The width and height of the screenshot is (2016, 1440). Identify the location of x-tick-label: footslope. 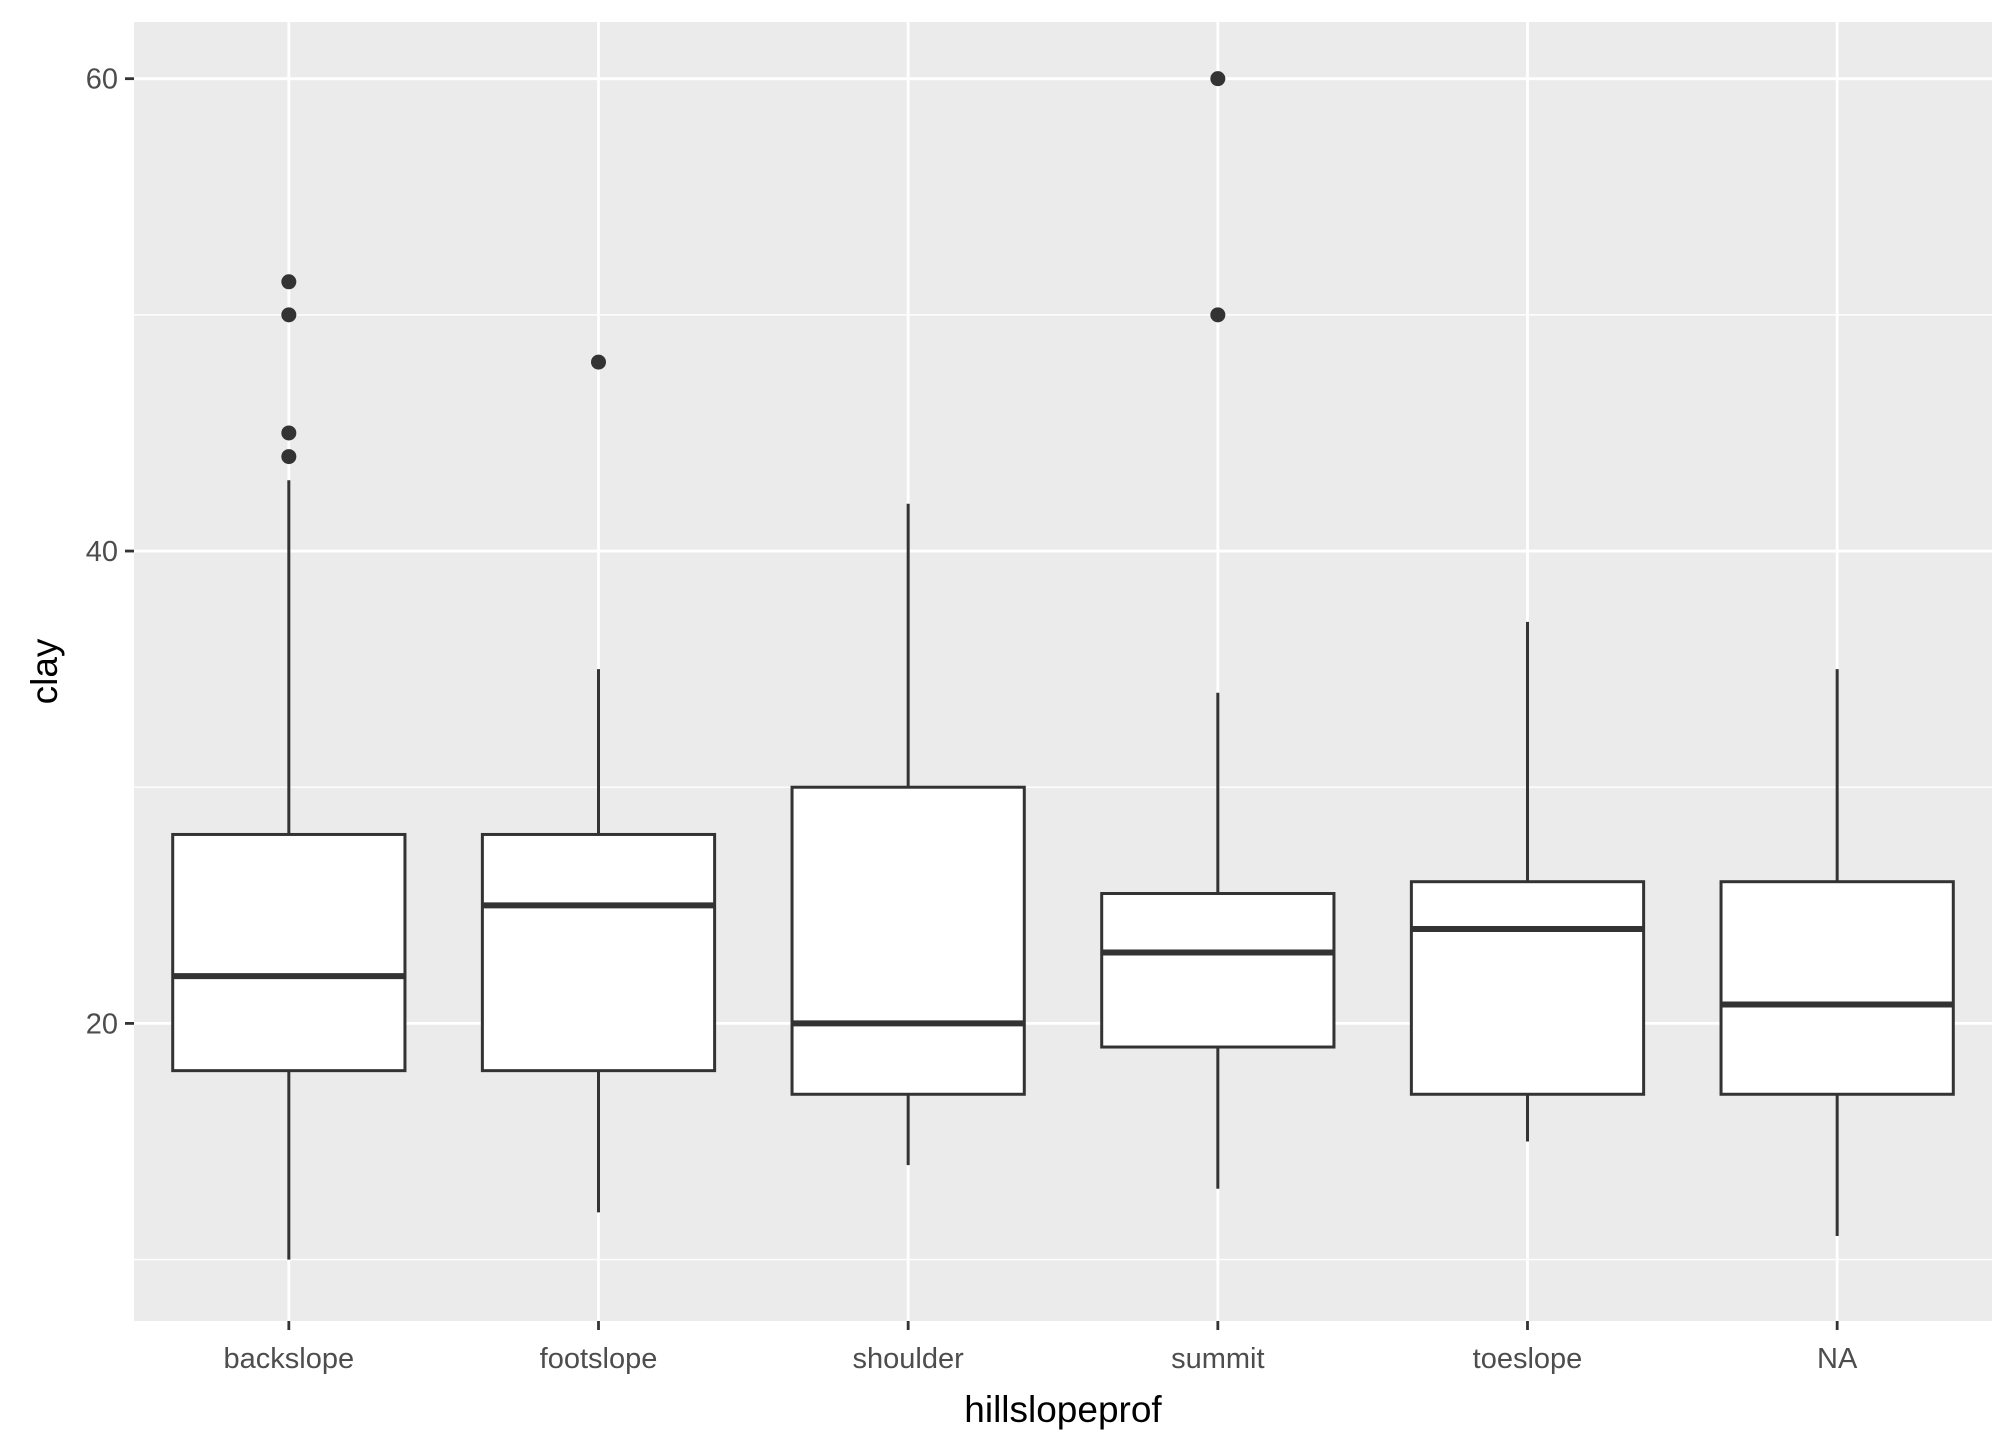
(599, 1359).